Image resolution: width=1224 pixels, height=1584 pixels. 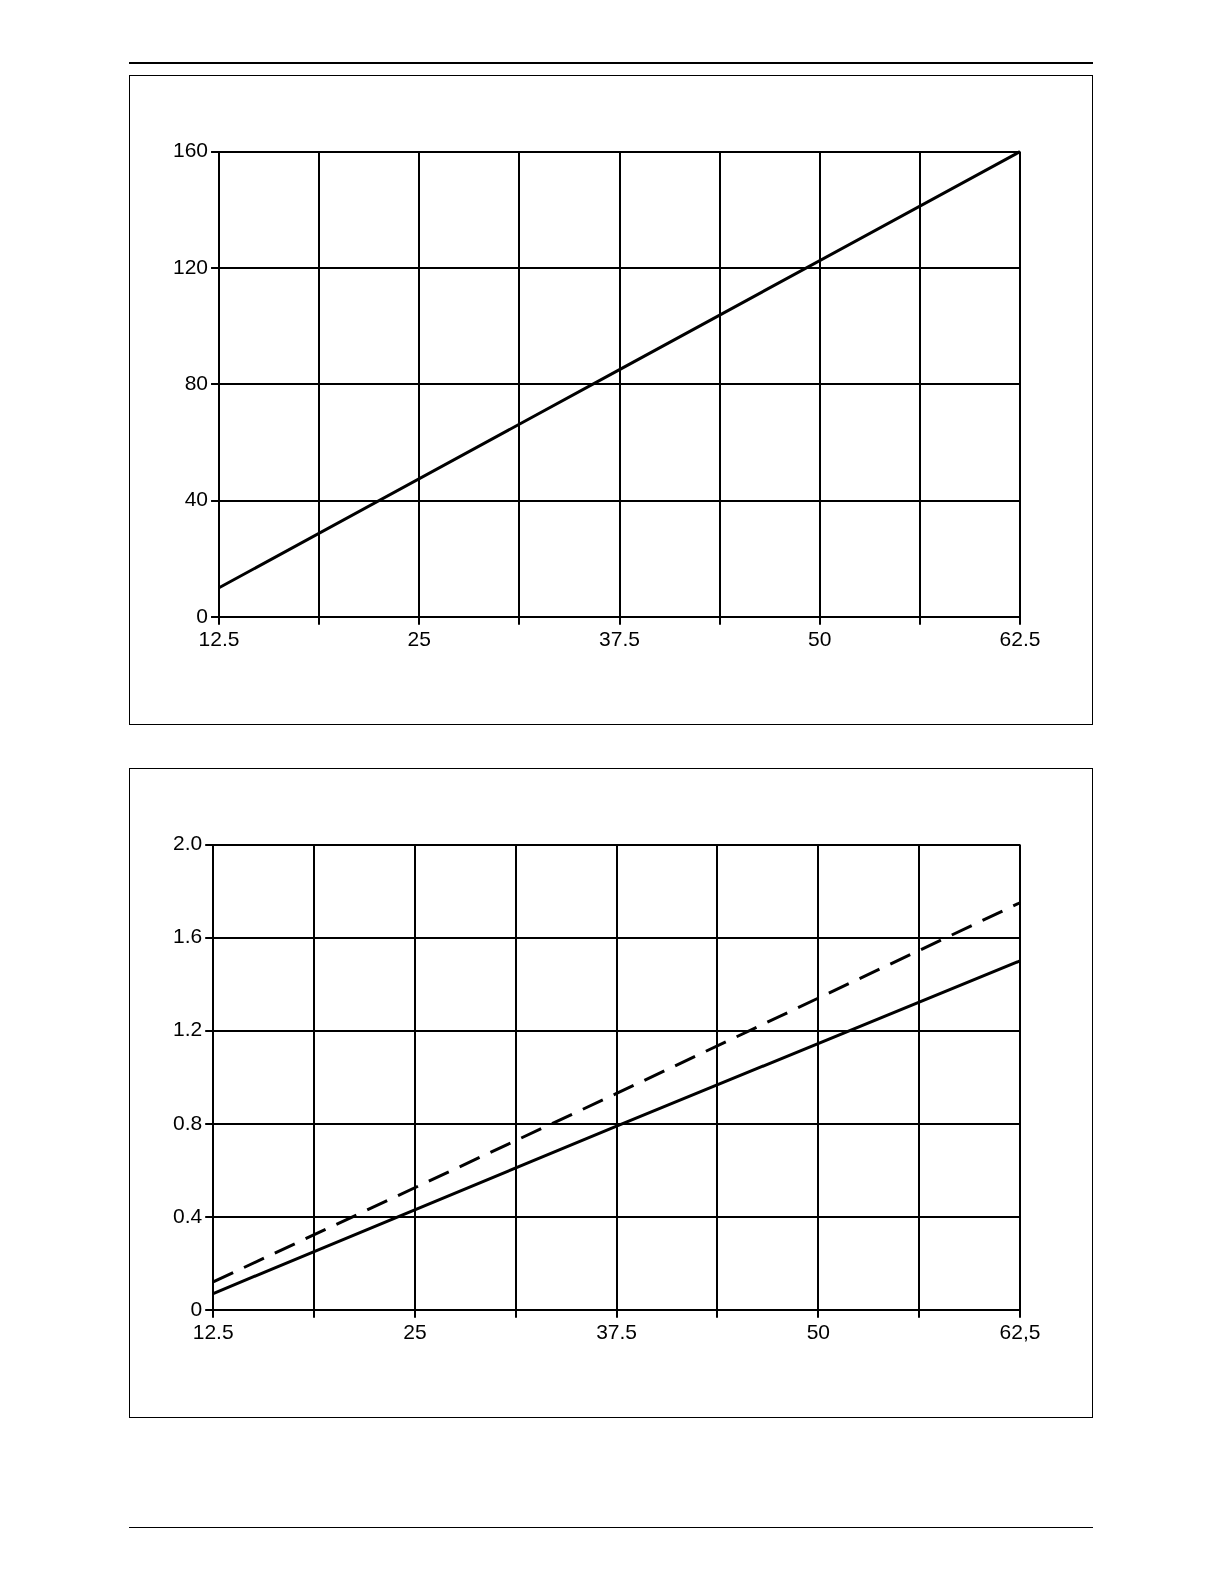 What do you see at coordinates (190, 266) in the screenshot?
I see `y-tick-label: 120` at bounding box center [190, 266].